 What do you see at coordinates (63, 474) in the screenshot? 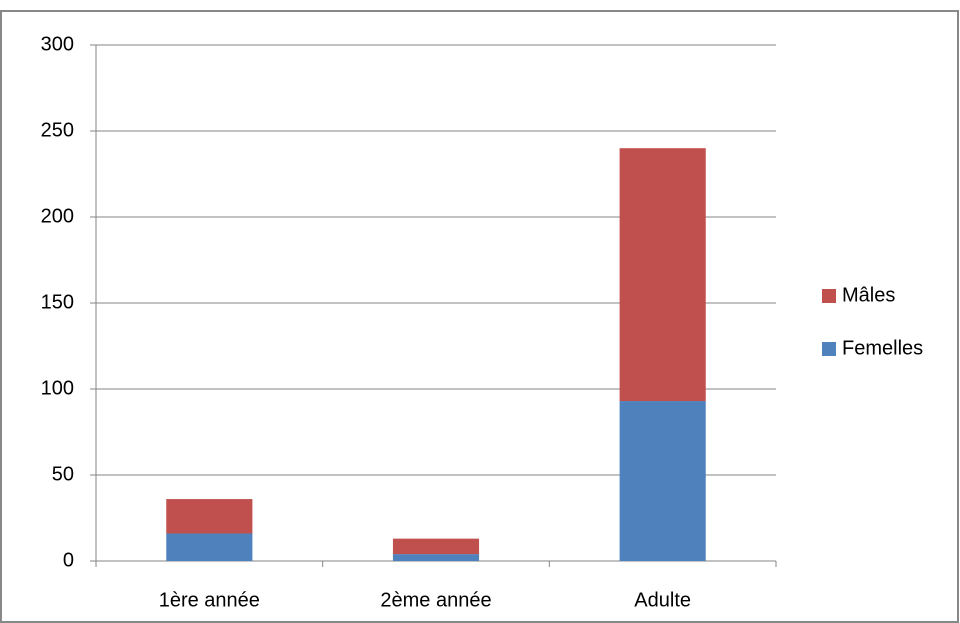
I see `y-tick-label: 50` at bounding box center [63, 474].